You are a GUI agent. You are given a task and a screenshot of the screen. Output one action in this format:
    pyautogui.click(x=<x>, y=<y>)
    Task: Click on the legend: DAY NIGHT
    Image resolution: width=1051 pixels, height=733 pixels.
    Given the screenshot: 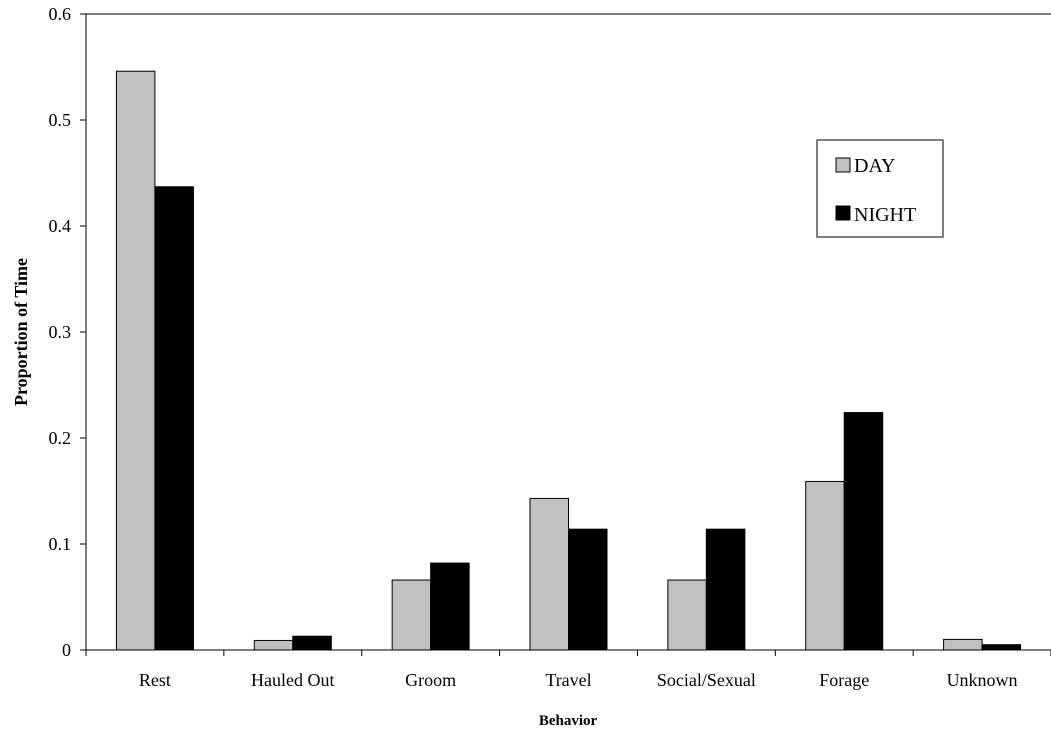 What is the action you would take?
    pyautogui.click(x=880, y=188)
    